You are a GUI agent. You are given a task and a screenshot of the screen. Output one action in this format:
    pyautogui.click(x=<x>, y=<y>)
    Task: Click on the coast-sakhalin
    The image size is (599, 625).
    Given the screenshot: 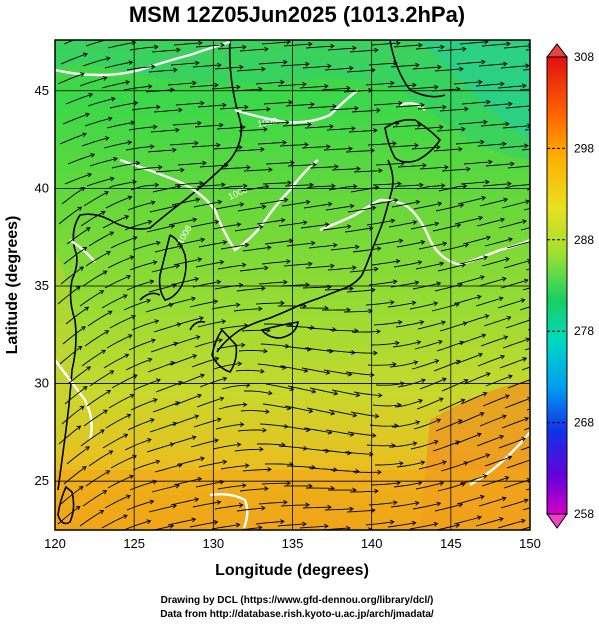 What is the action you would take?
    pyautogui.click(x=417, y=69)
    